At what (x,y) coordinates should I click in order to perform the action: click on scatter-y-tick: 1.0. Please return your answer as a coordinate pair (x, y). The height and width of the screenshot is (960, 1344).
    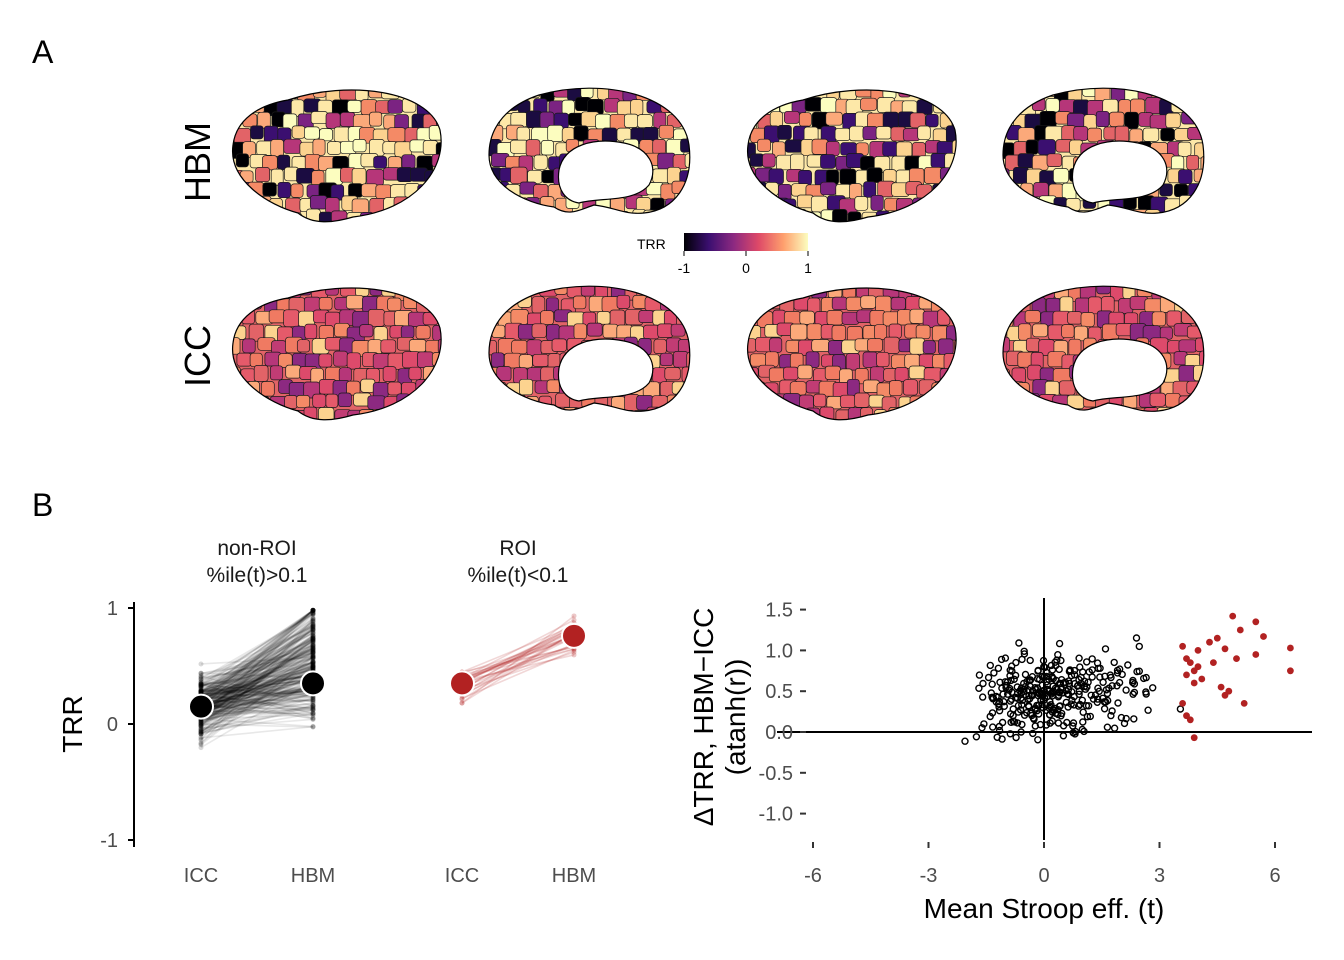
    Looking at the image, I should click on (779, 651).